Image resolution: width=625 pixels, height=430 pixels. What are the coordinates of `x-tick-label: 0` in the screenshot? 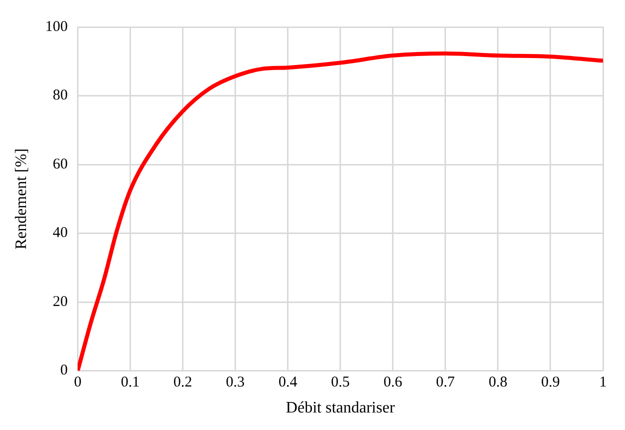 It's located at (78, 382).